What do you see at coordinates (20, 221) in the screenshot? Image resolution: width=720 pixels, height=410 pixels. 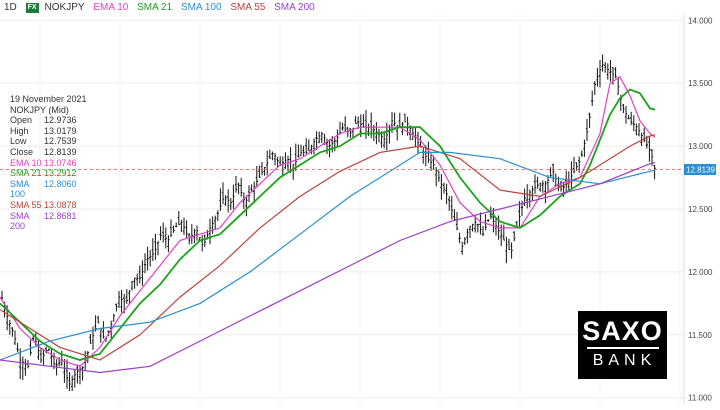 I see `info-label: SMA 200` at bounding box center [20, 221].